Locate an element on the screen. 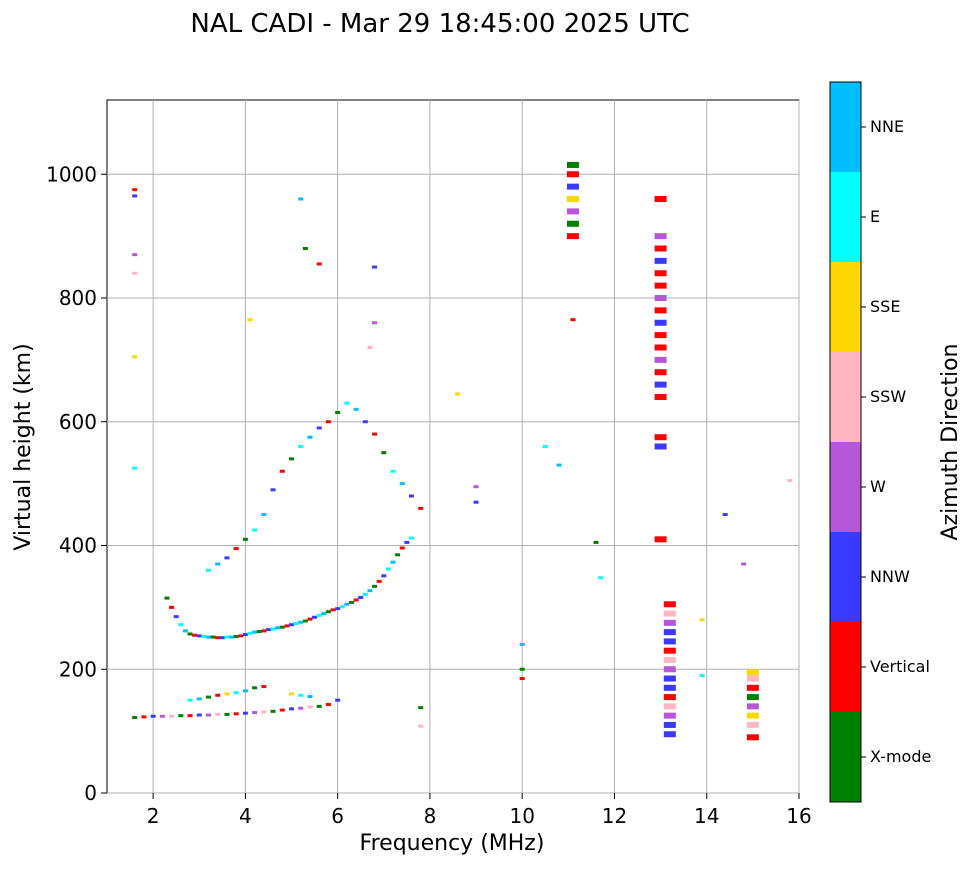  colorbar-frame is located at coordinates (845, 442).